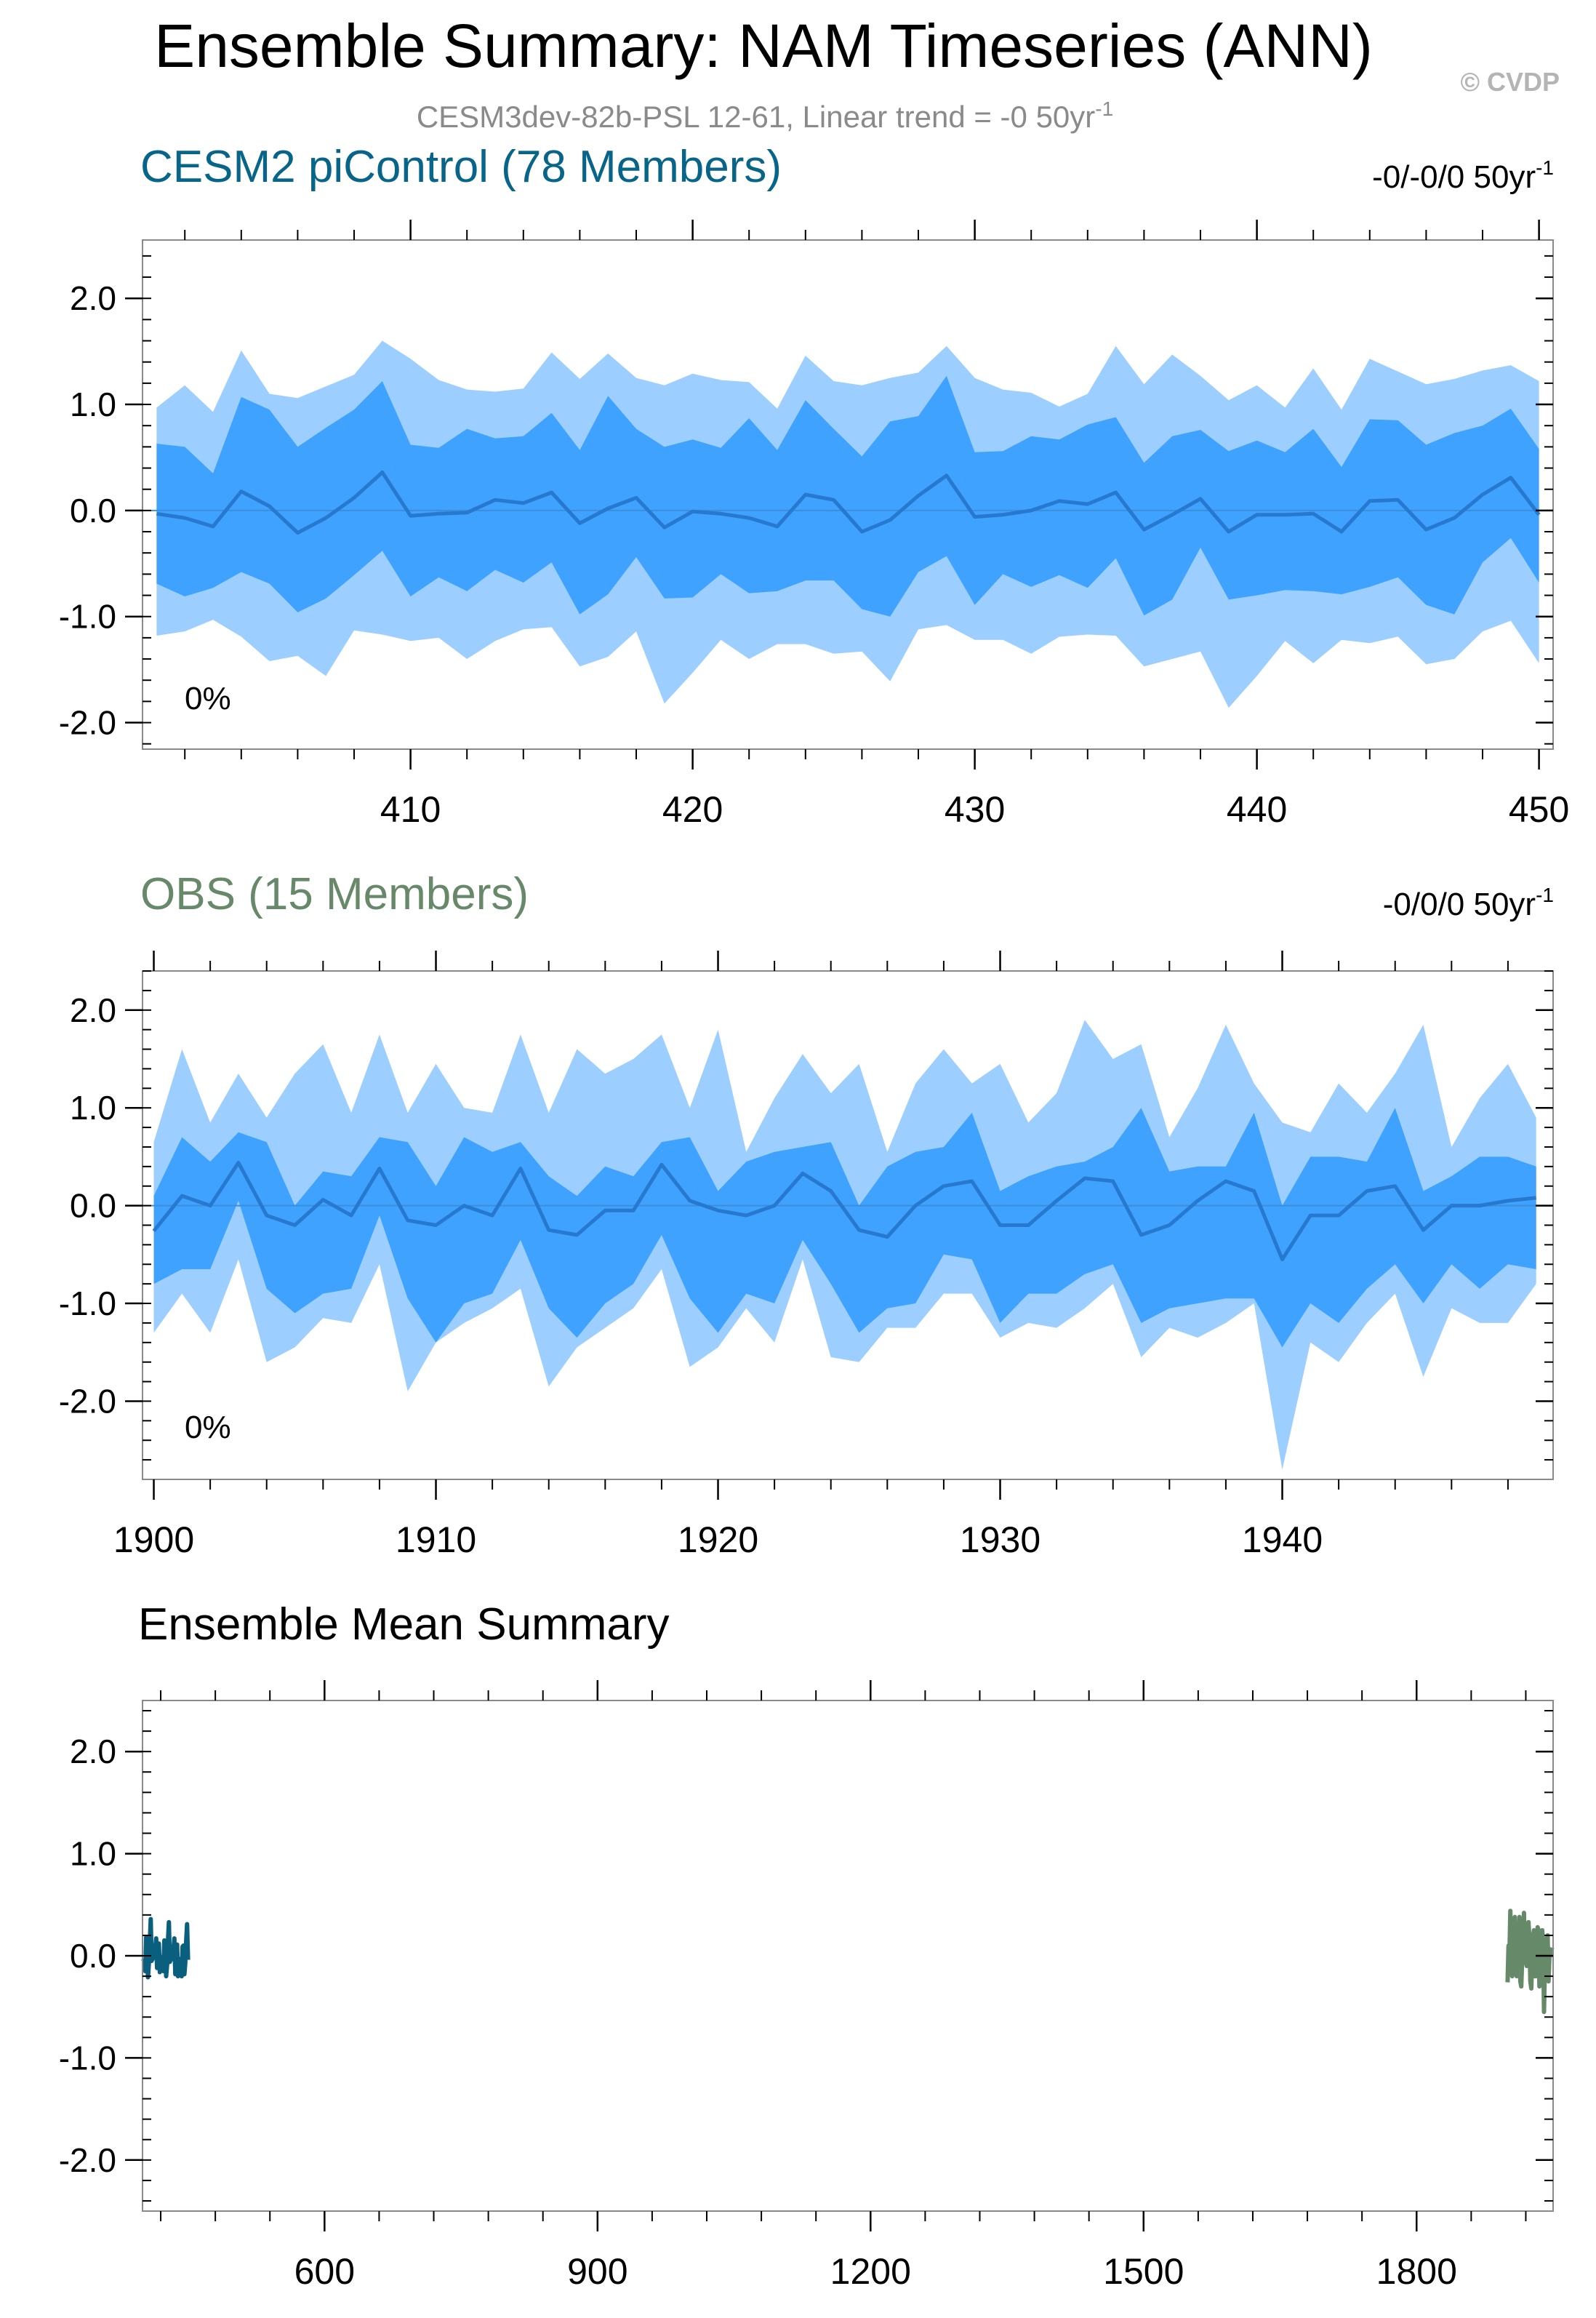  Describe the element at coordinates (166, 1948) in the screenshot. I see `cesm-ensemble-mean-series` at that location.